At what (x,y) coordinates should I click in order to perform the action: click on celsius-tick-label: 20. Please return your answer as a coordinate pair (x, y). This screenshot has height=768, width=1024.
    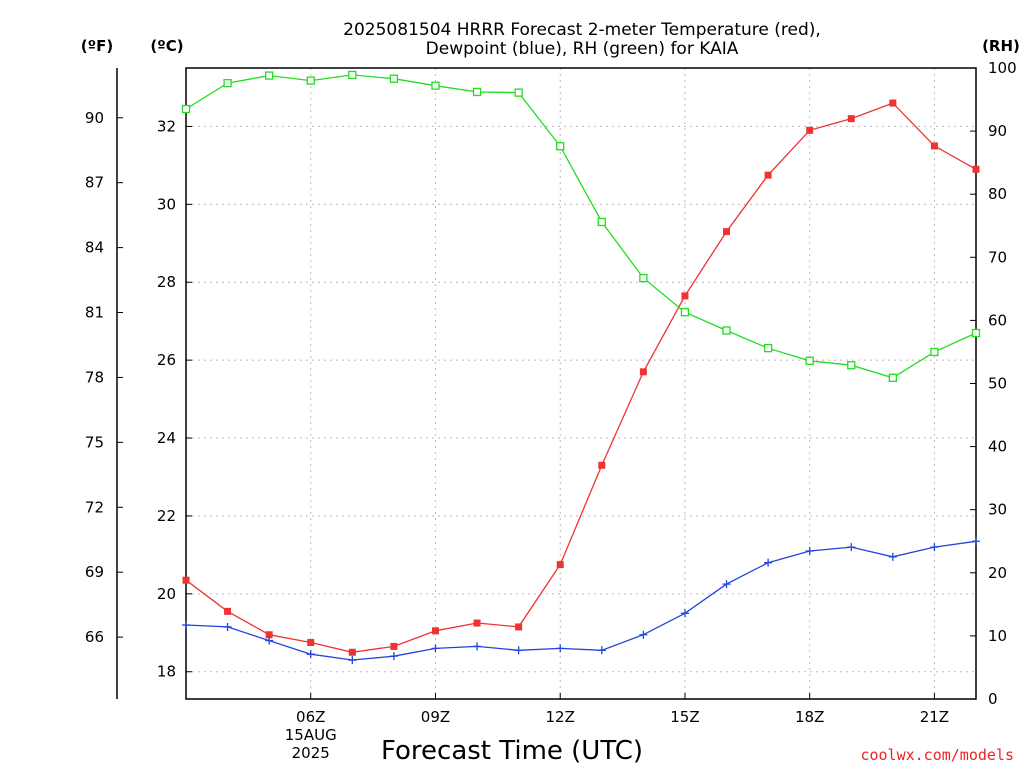
    Looking at the image, I should click on (166, 594).